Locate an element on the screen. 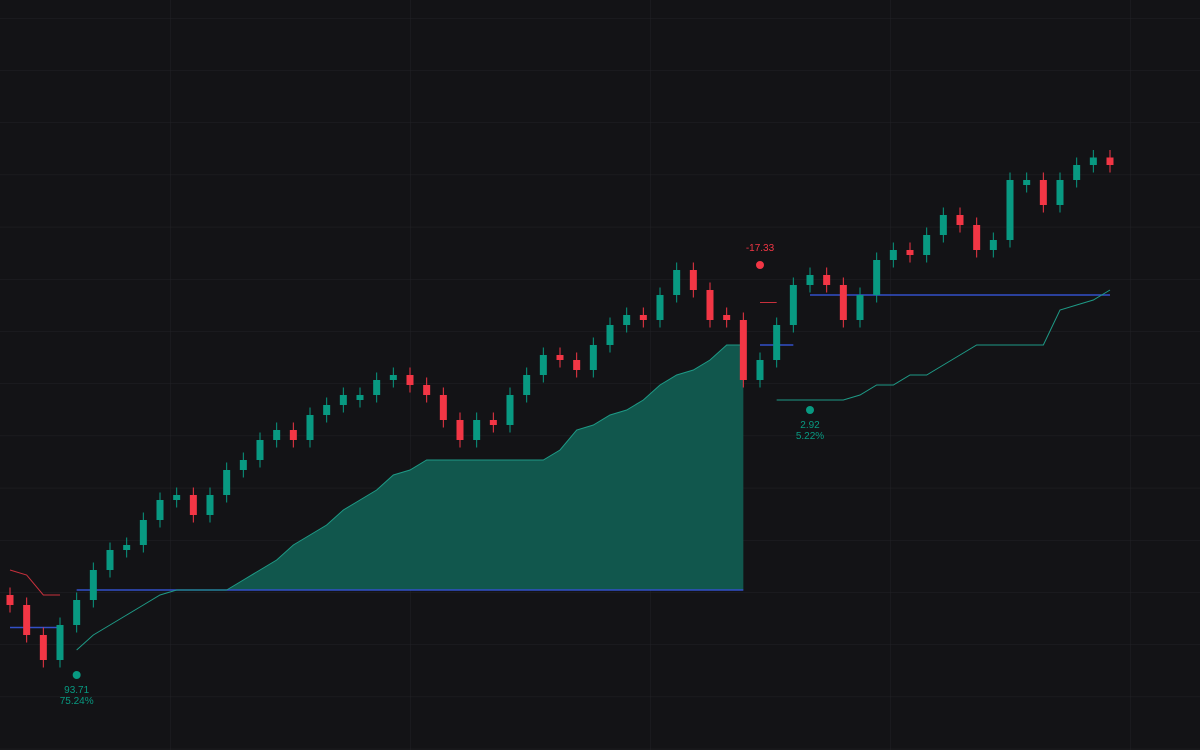 The image size is (1200, 750). trade-result: 2.92 is located at coordinates (810, 425).